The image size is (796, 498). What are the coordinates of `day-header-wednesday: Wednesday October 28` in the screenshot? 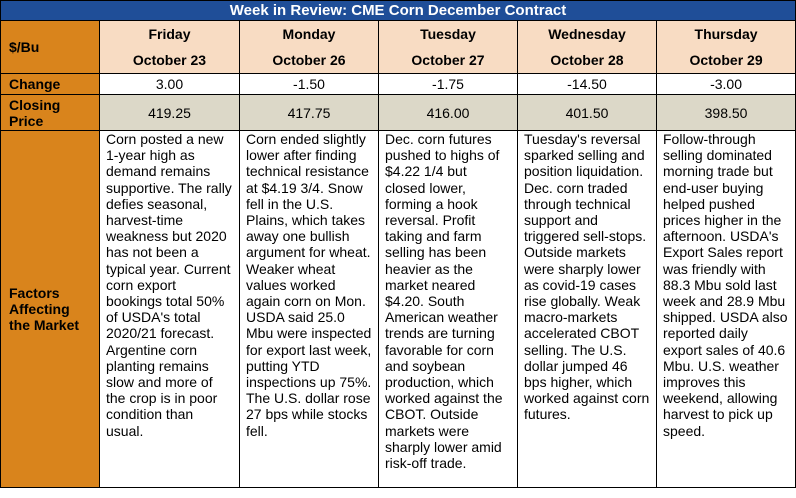 It's located at (587, 47).